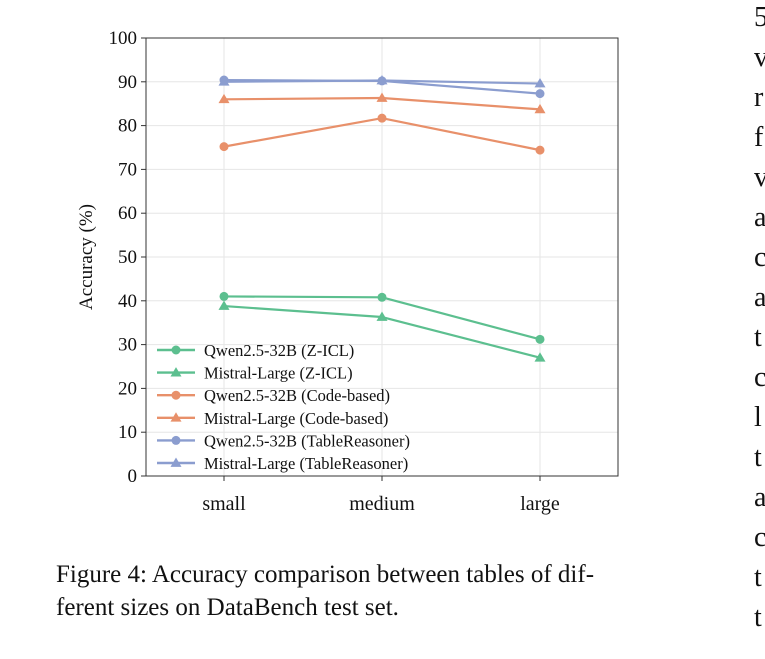 This screenshot has width=765, height=659. What do you see at coordinates (127, 432) in the screenshot?
I see `y-tick-label: 10` at bounding box center [127, 432].